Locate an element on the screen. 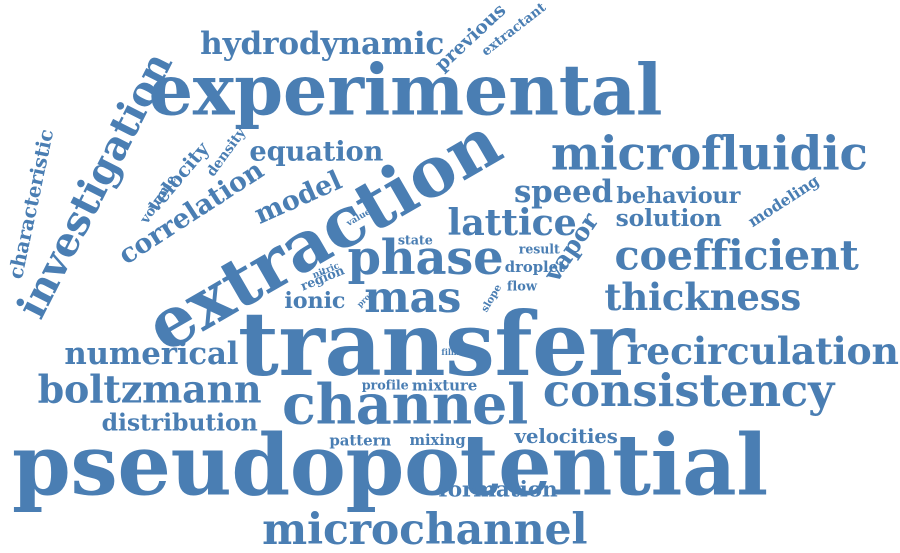  word-boltzmann: boltzmann is located at coordinates (149, 389).